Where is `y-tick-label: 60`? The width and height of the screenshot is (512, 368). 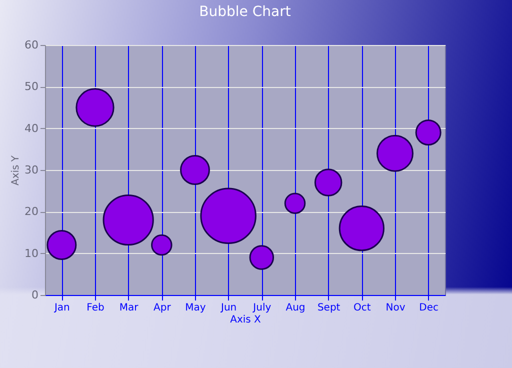 y-tick-label: 60 is located at coordinates (31, 45).